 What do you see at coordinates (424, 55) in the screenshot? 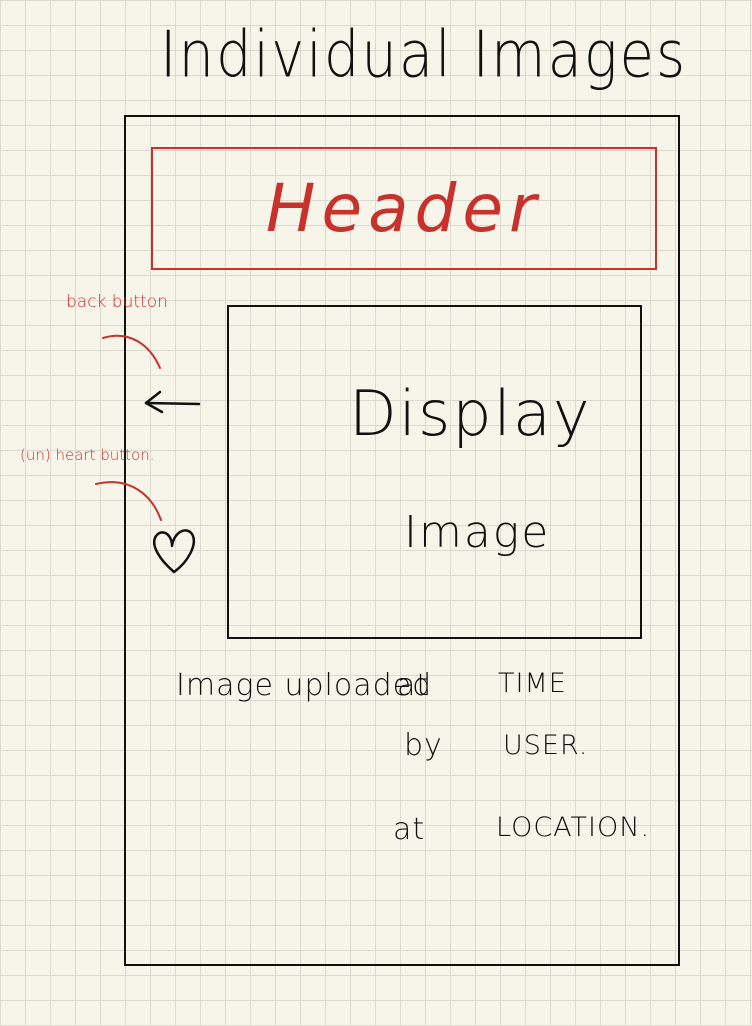
I see `page-title: Individual Images` at bounding box center [424, 55].